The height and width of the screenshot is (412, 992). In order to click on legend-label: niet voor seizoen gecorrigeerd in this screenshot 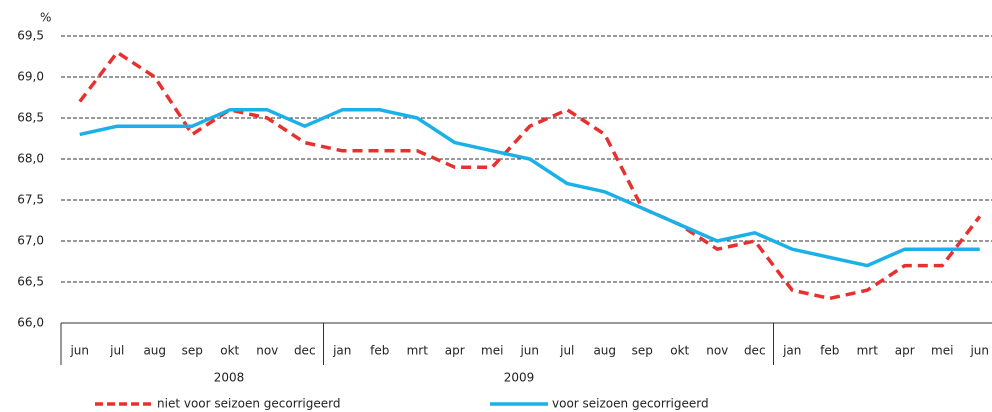, I will do `click(248, 404)`.